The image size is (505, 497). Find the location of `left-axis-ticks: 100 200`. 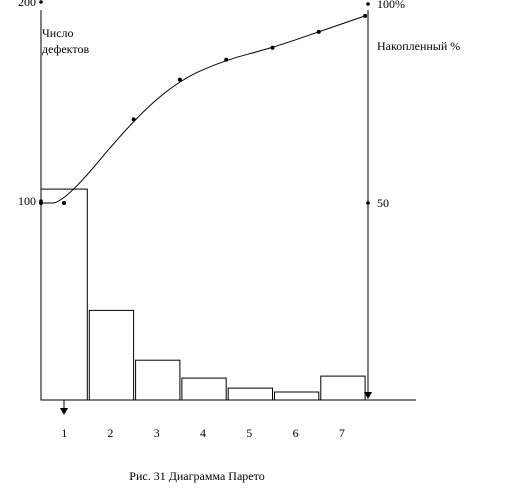

left-axis-ticks: 100 200 is located at coordinates (30, 104).